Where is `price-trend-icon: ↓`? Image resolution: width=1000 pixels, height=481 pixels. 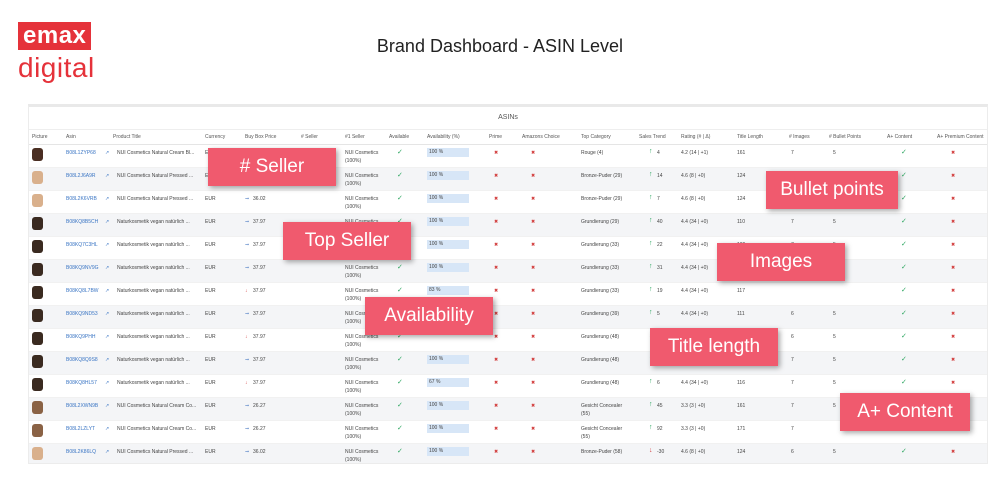 price-trend-icon: ↓ is located at coordinates (246, 291).